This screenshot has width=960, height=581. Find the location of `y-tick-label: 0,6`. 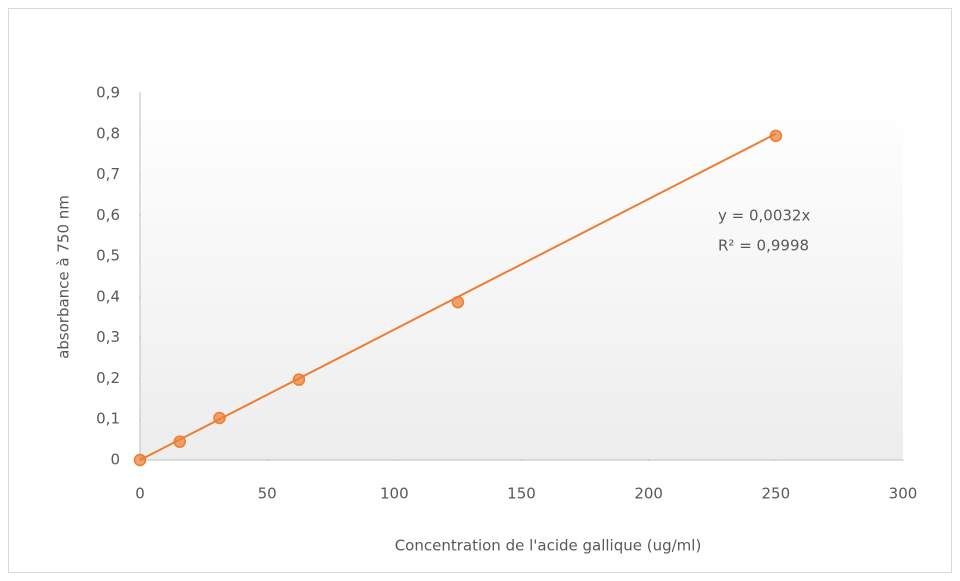

y-tick-label: 0,6 is located at coordinates (108, 215).